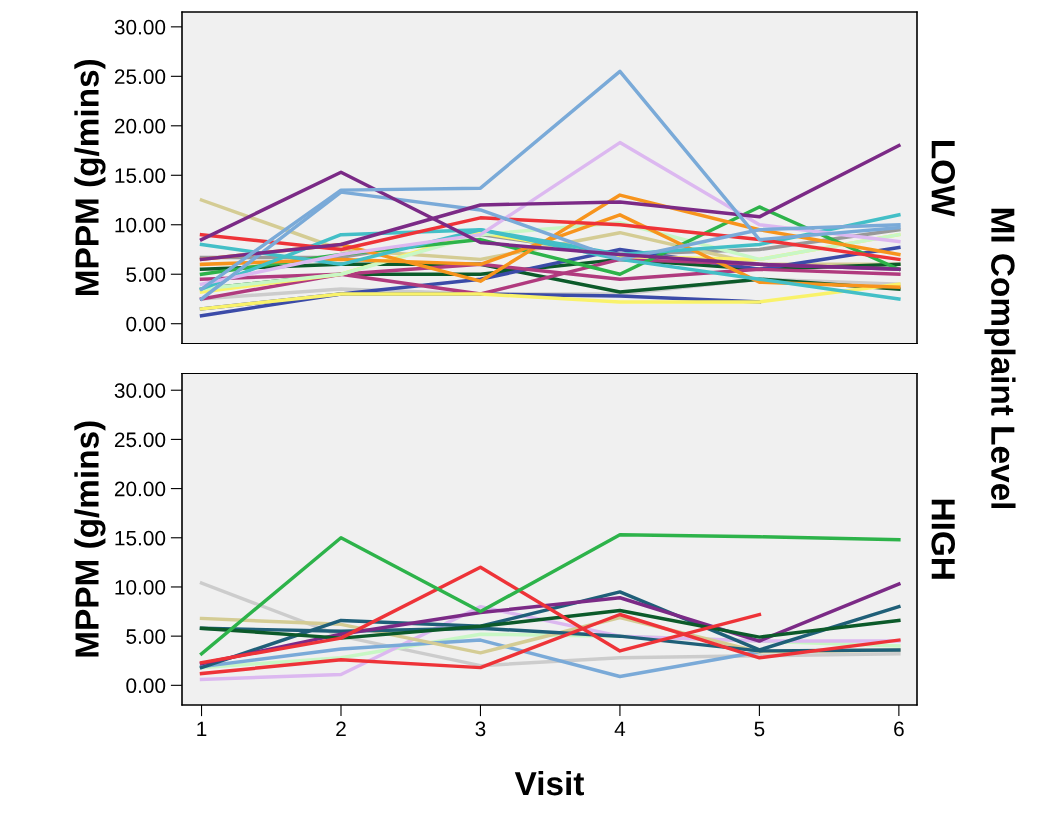 The image size is (1046, 829). Describe the element at coordinates (759, 729) in the screenshot. I see `x-tick-label: 5` at that location.